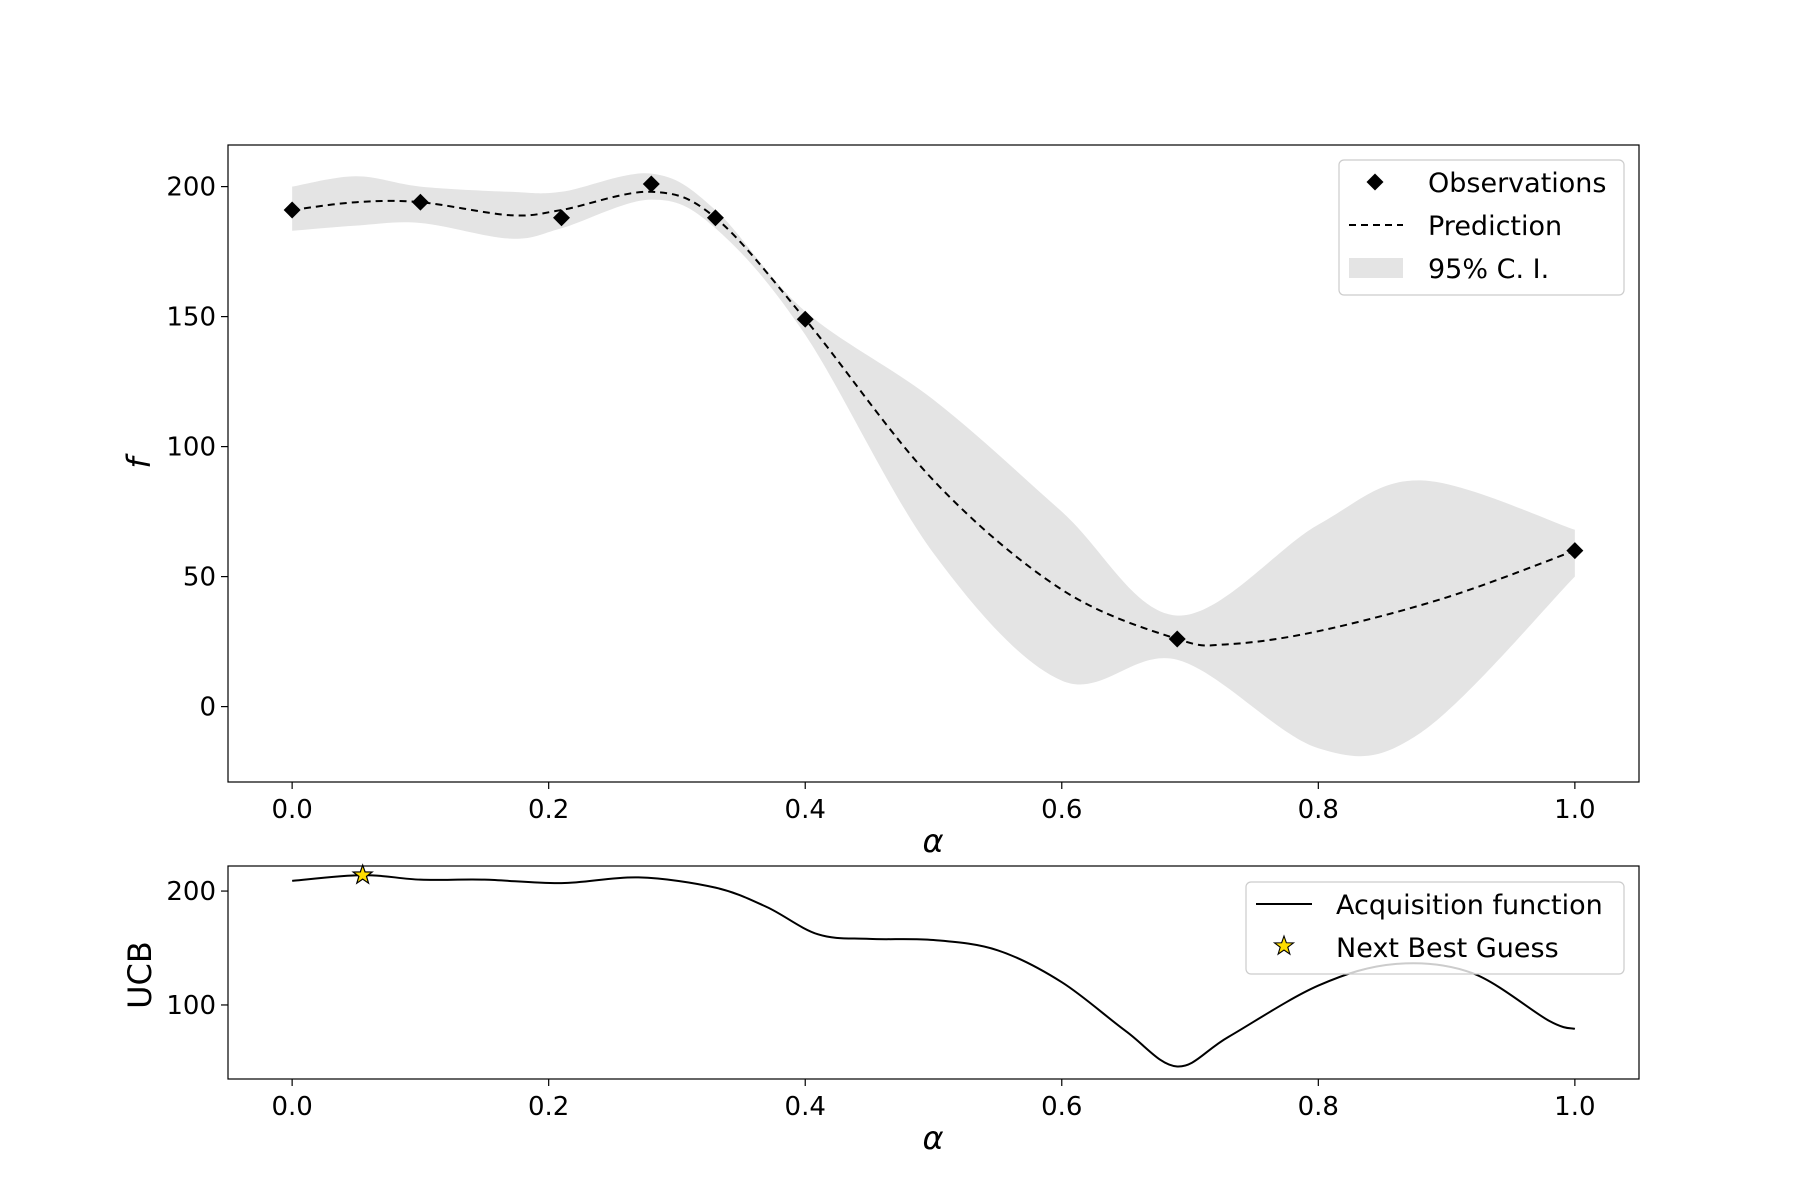 This screenshot has width=1800, height=1200. I want to click on legend-observations-label: Observations, so click(1517, 183).